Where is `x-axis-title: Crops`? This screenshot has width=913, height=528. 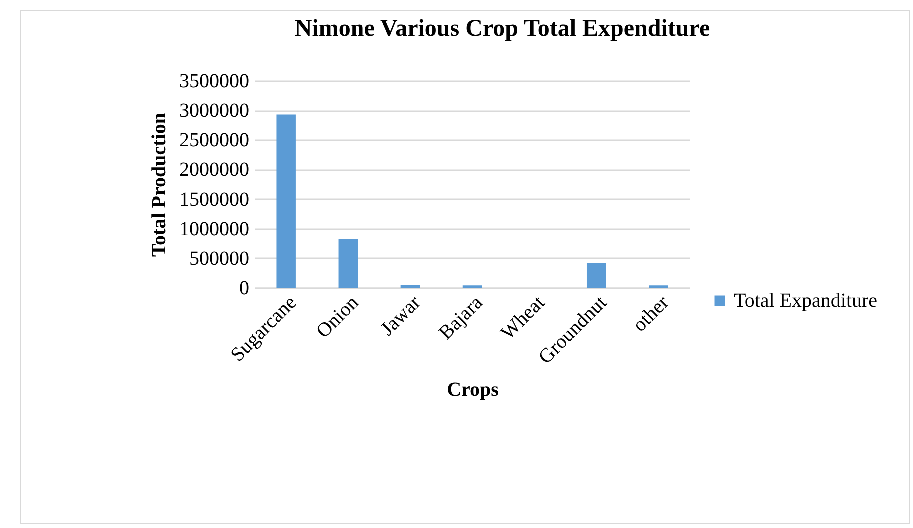 x-axis-title: Crops is located at coordinates (473, 389).